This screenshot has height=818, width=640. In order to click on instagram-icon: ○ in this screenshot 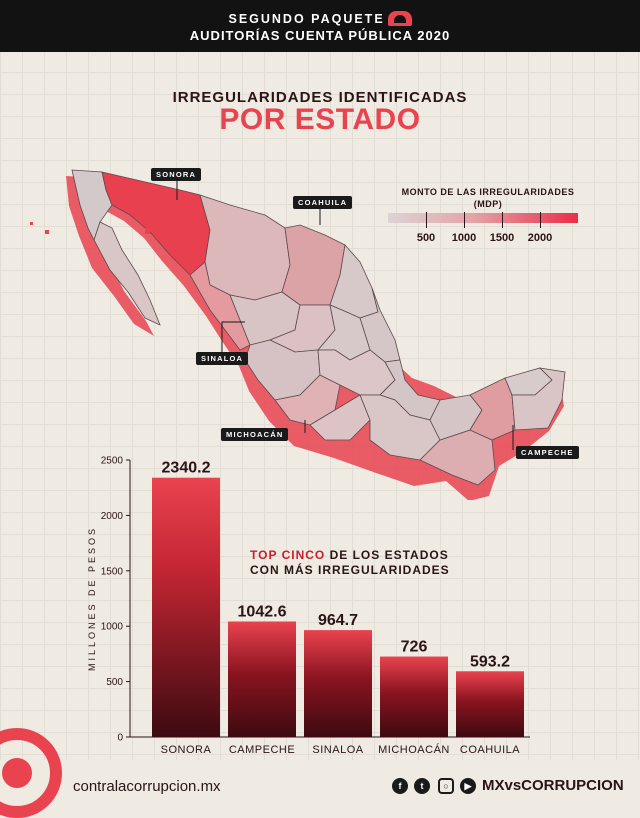, I will do `click(446, 786)`.